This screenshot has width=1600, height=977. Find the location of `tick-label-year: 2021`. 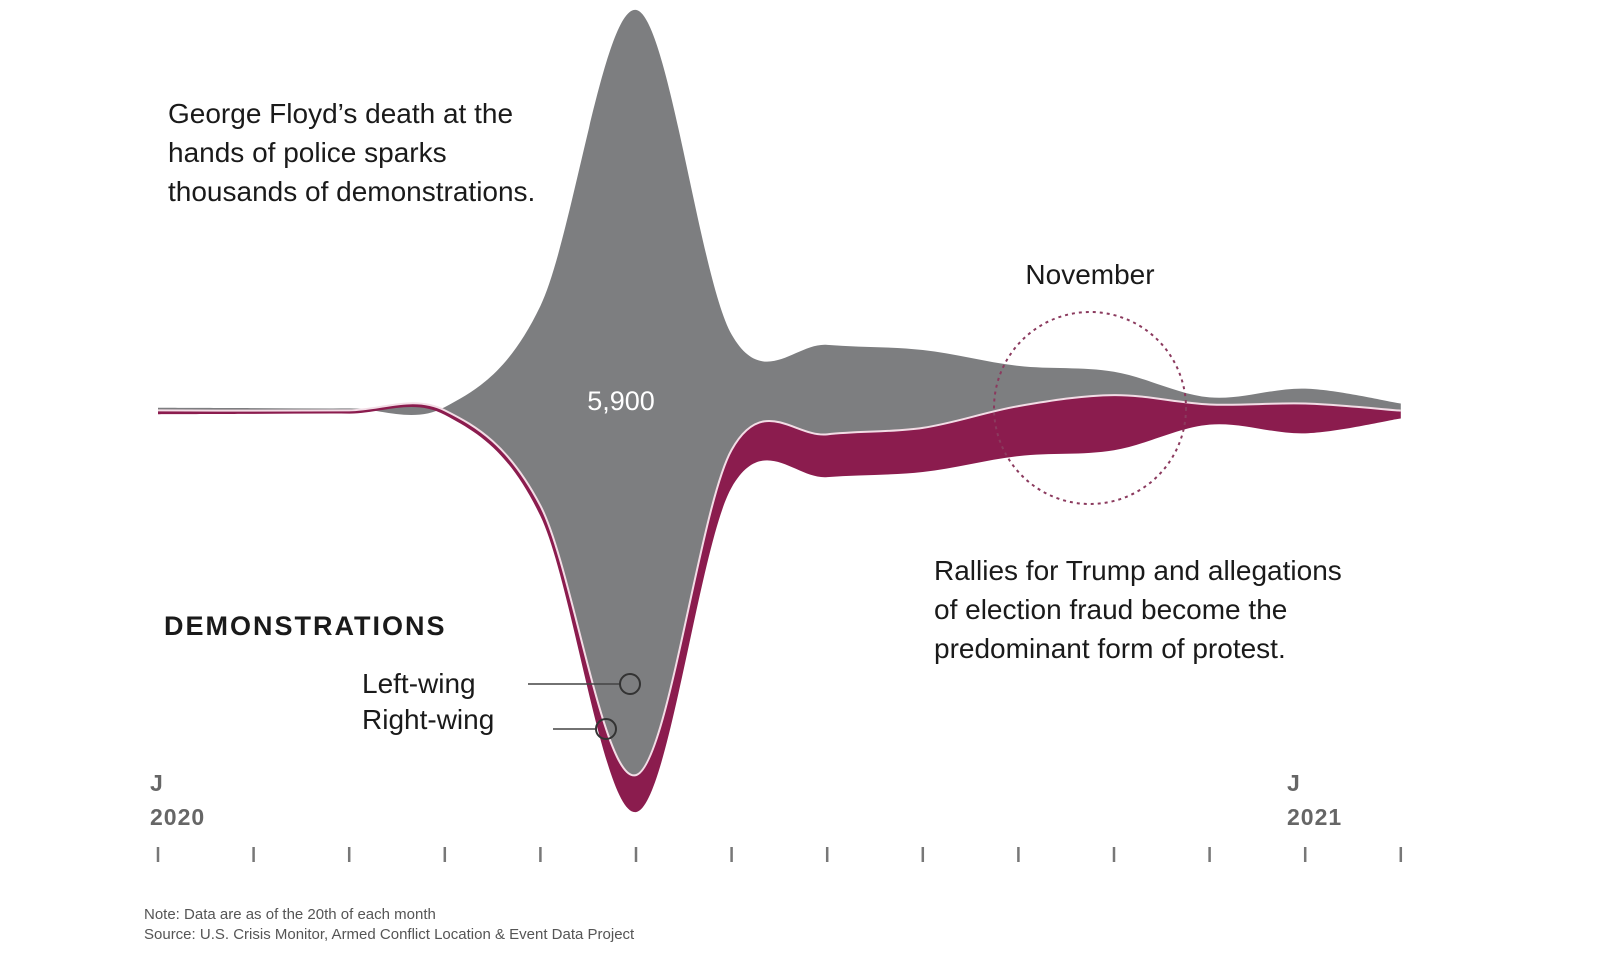

tick-label-year: 2021 is located at coordinates (1314, 817).